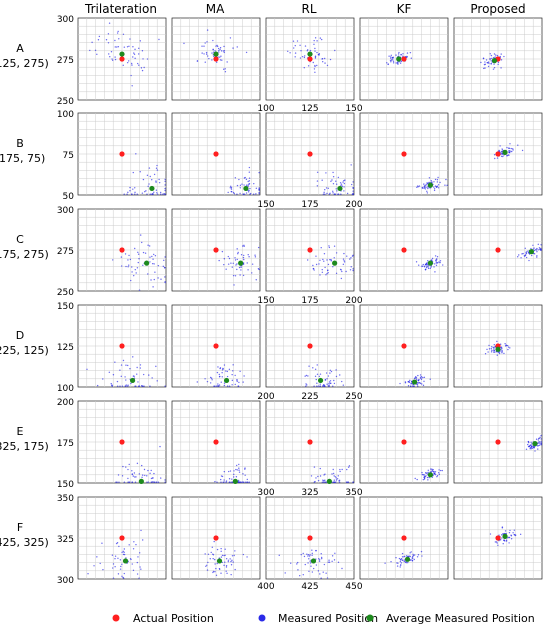 The width and height of the screenshot is (550, 630). I want to click on x-tick-label: 250, so click(353, 397).